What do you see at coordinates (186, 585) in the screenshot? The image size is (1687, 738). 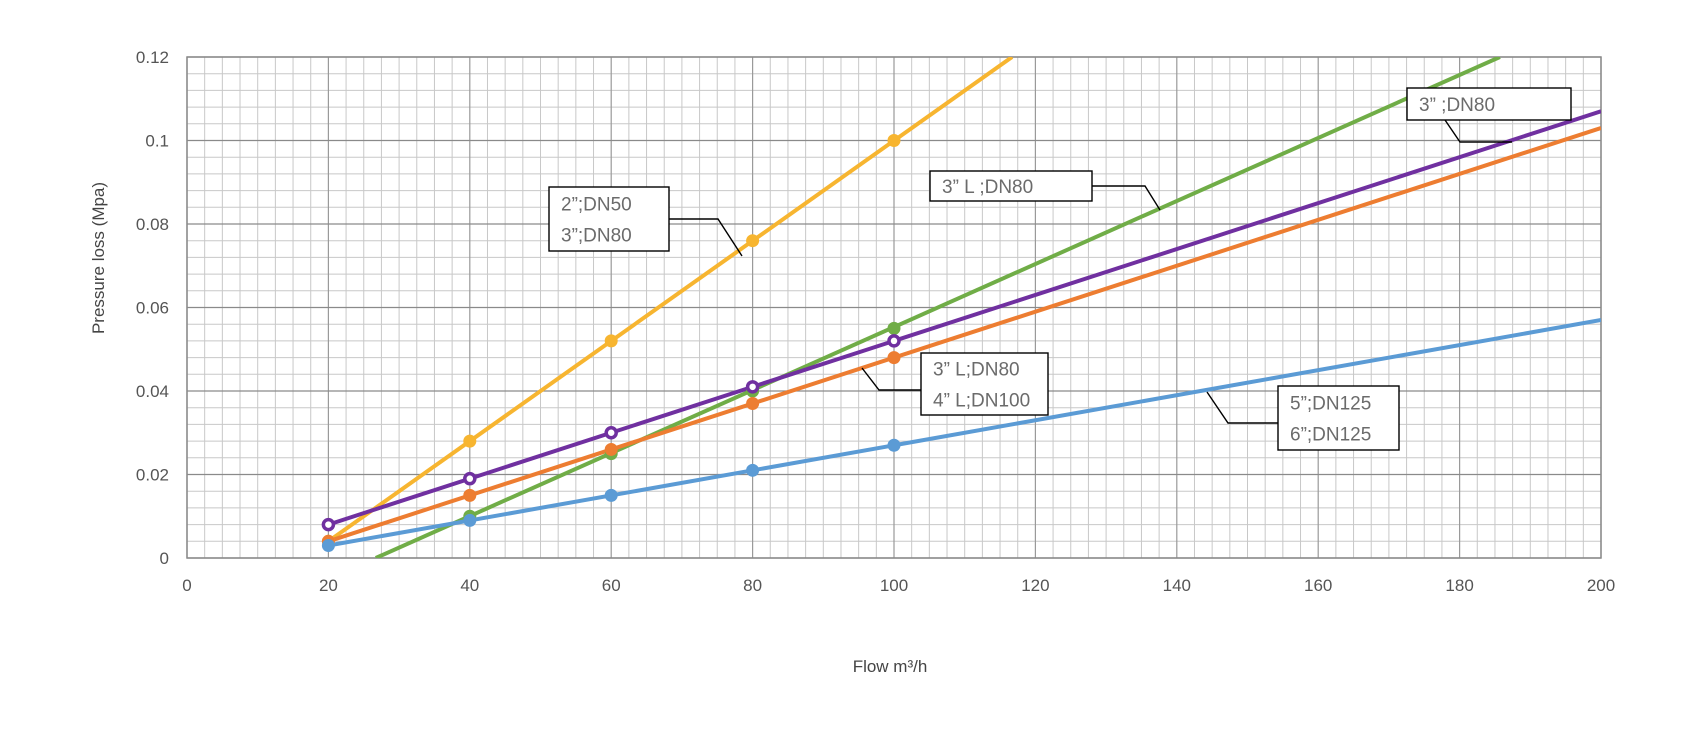 I see `x-tick-label: 0` at bounding box center [186, 585].